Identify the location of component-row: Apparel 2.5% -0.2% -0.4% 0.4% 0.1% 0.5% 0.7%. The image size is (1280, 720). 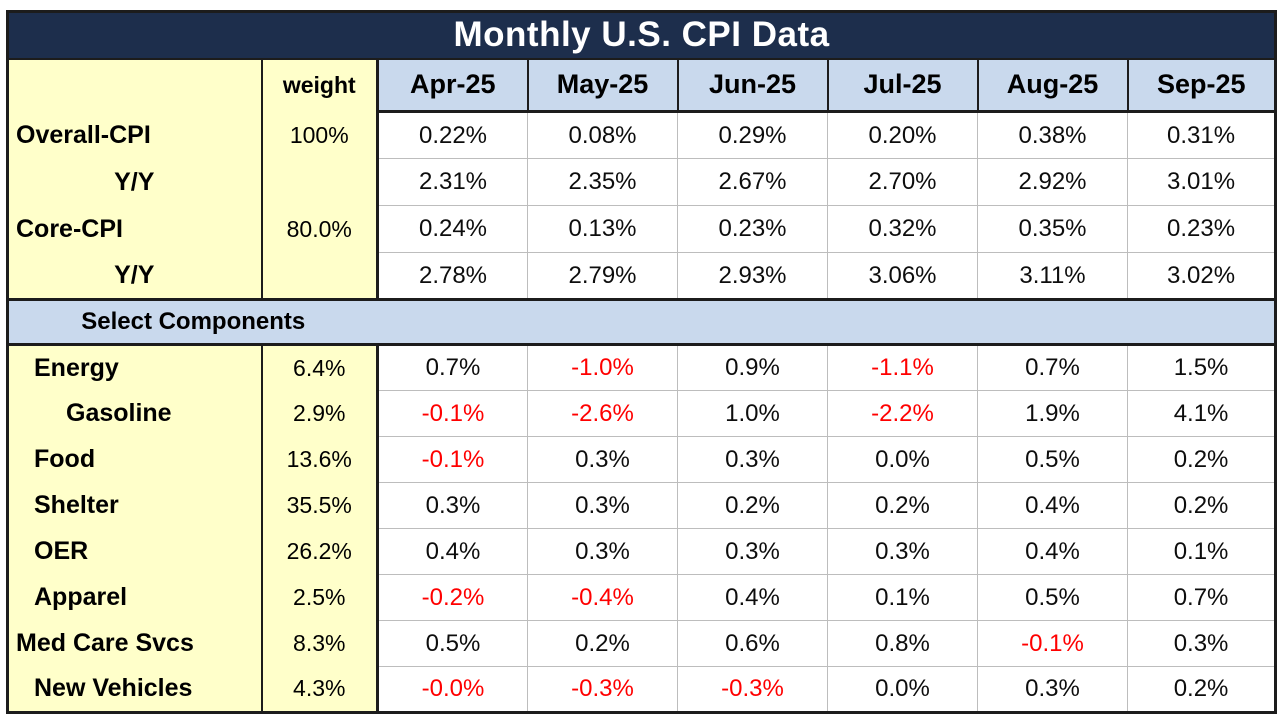
(642, 597).